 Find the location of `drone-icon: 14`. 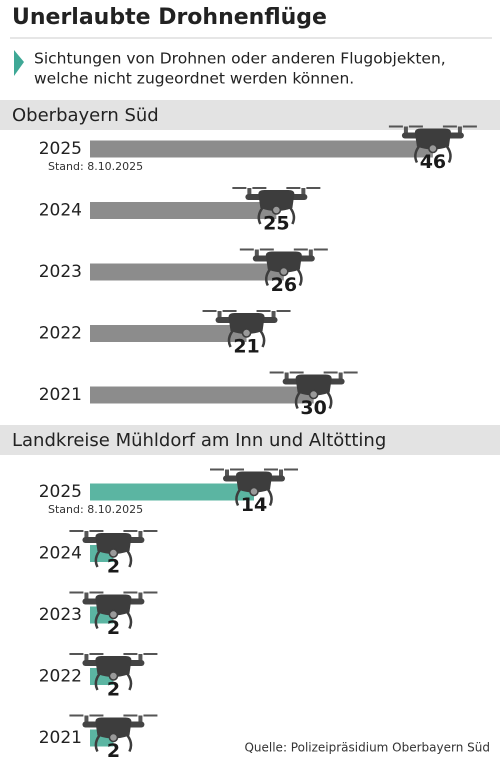

drone-icon: 14 is located at coordinates (254, 492).